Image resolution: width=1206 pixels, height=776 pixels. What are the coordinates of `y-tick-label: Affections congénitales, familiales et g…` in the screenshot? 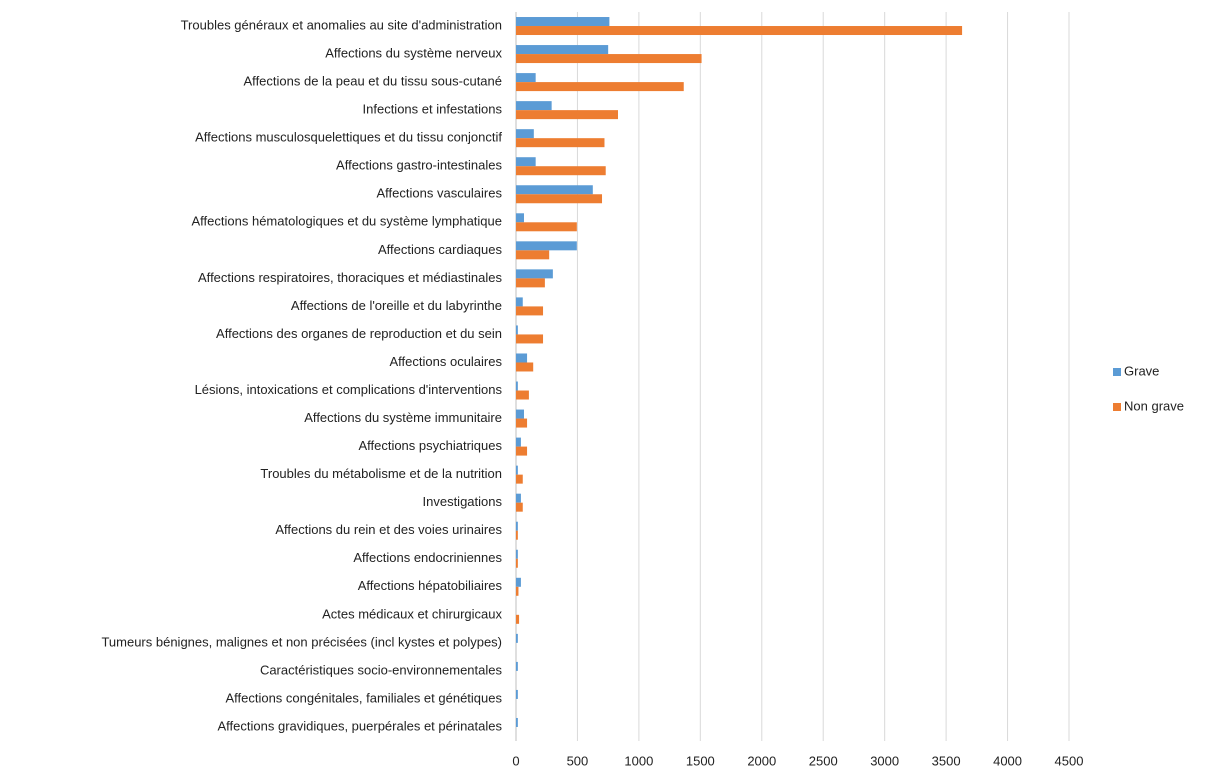 It's located at (363, 697).